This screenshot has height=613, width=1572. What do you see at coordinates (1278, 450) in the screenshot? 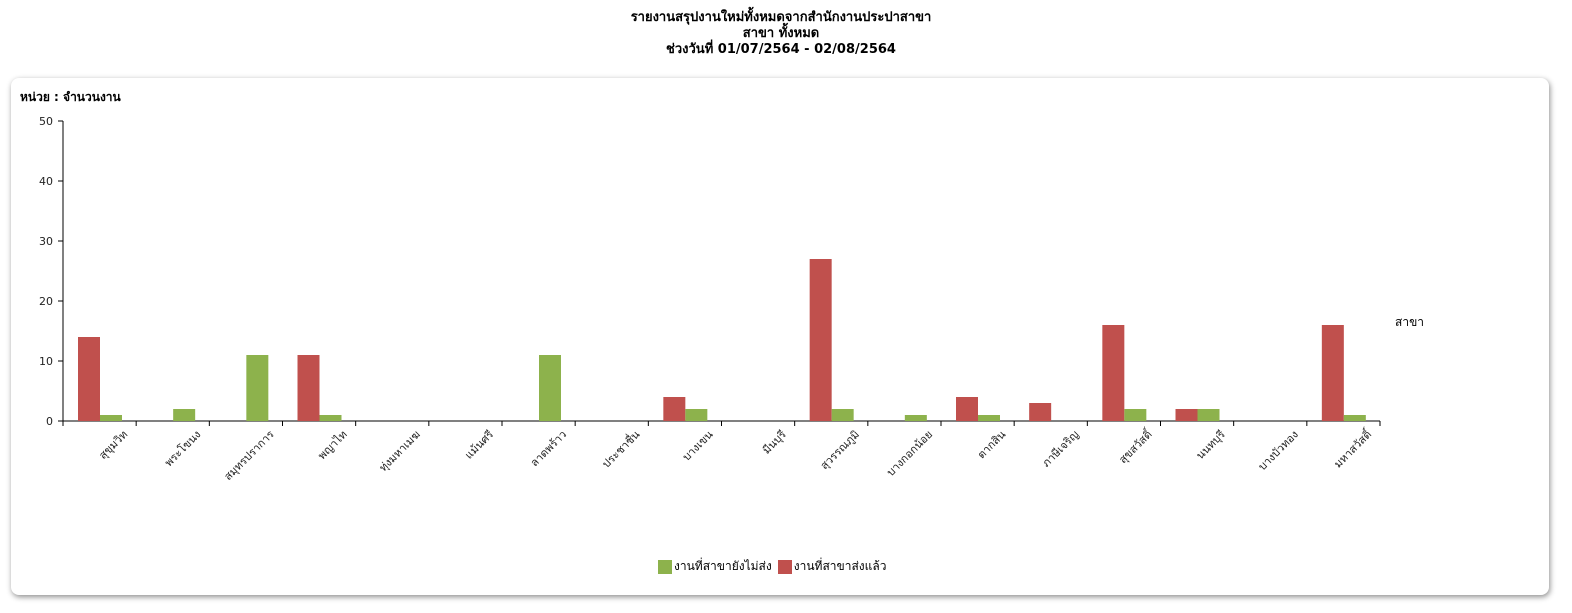
I see `x-tick-label: บางบัวทอง` at bounding box center [1278, 450].